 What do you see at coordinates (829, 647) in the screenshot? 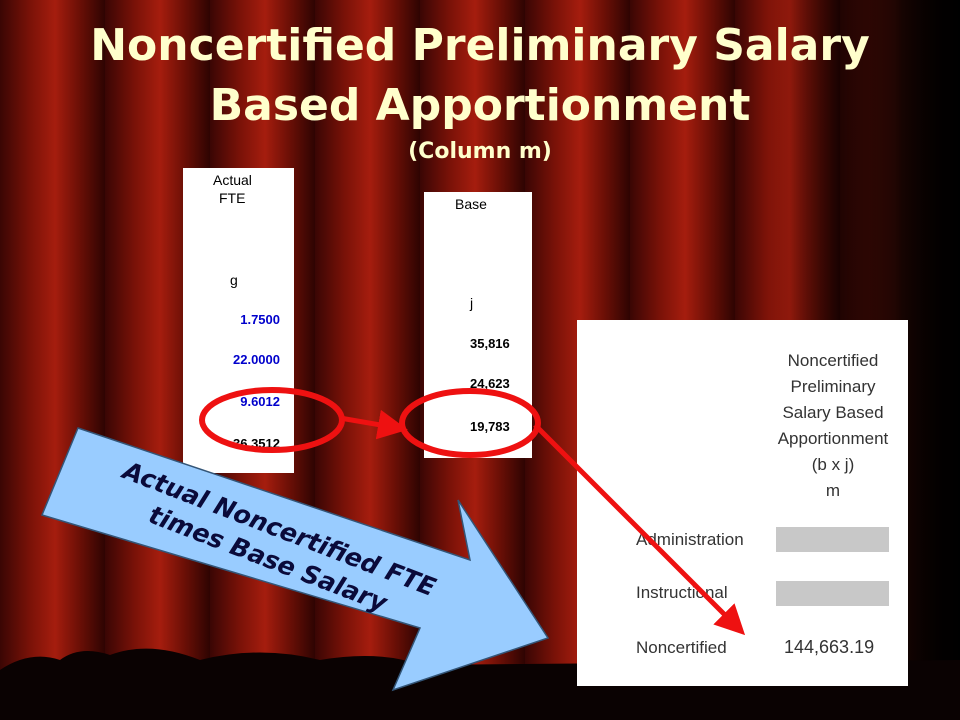
I see `result-value: 144,663.19` at bounding box center [829, 647].